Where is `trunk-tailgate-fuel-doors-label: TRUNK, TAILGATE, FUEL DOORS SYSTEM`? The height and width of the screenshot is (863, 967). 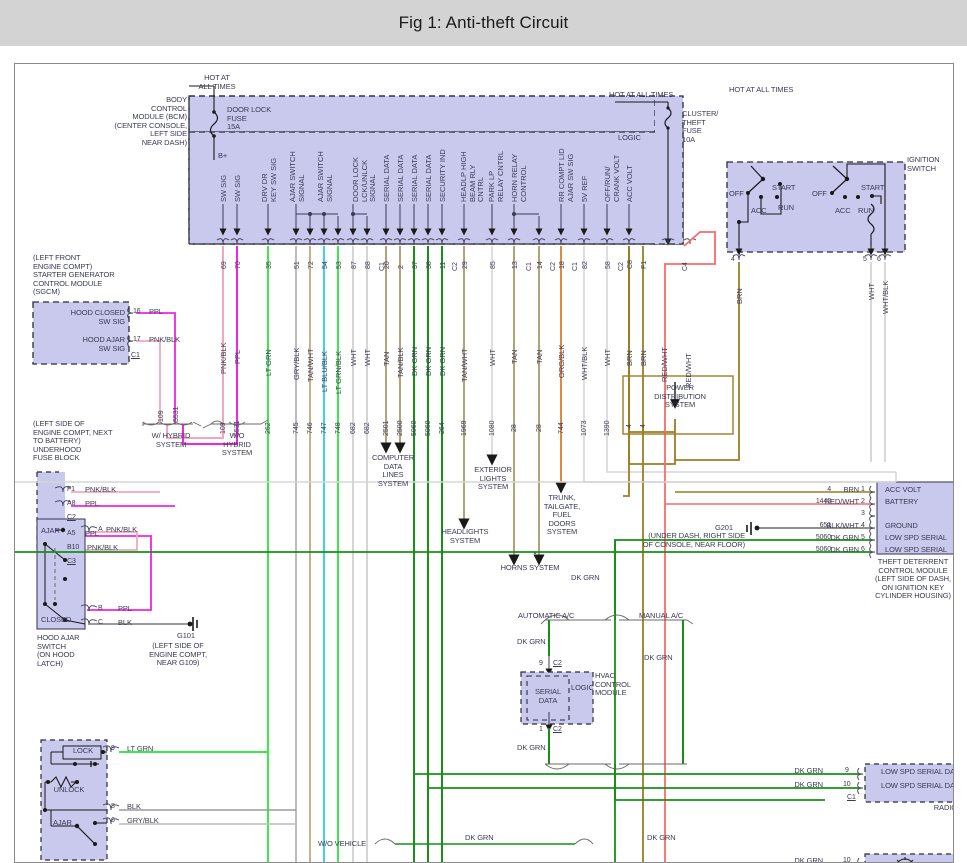
trunk-tailgate-fuel-doors-label: TRUNK, TAILGATE, FUEL DOORS SYSTEM is located at coordinates (562, 515).